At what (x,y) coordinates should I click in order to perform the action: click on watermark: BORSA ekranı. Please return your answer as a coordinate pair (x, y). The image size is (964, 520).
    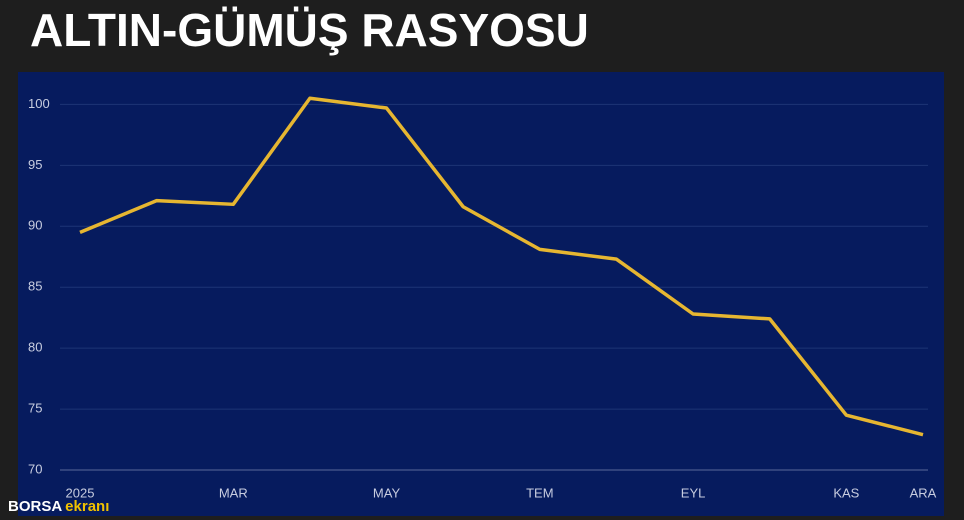
    Looking at the image, I should click on (58, 506).